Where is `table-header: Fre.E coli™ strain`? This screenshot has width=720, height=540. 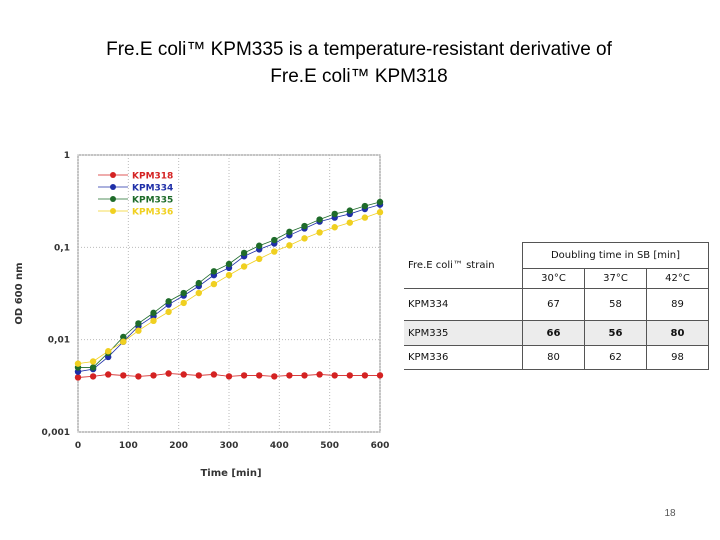 table-header: Fre.E coli™ strain is located at coordinates (463, 265).